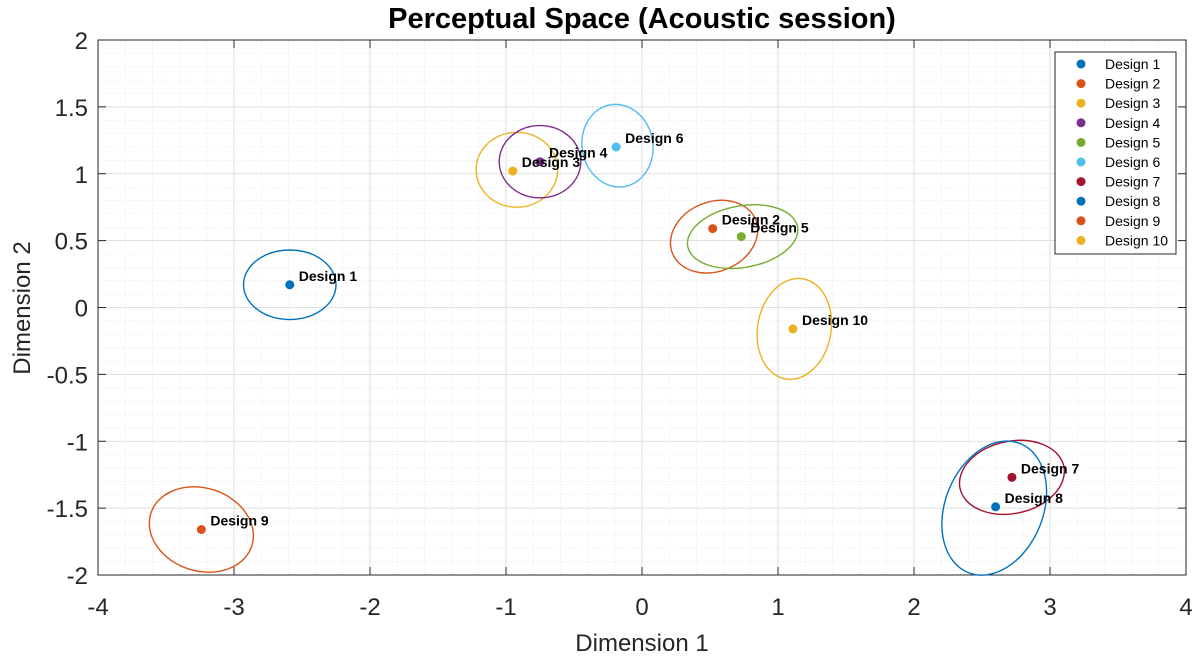 The height and width of the screenshot is (657, 1200). Describe the element at coordinates (551, 162) in the screenshot. I see `point-label-design-3: Design 3` at that location.